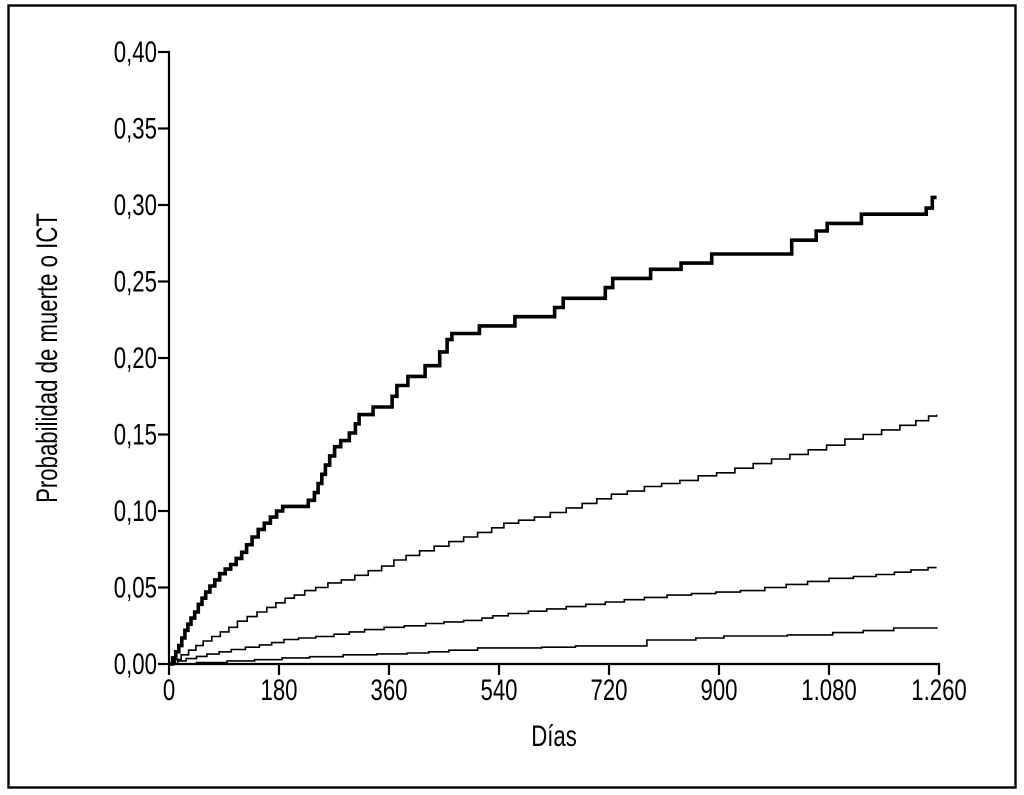  What do you see at coordinates (388, 690) in the screenshot?
I see `x-tick-label: 360` at bounding box center [388, 690].